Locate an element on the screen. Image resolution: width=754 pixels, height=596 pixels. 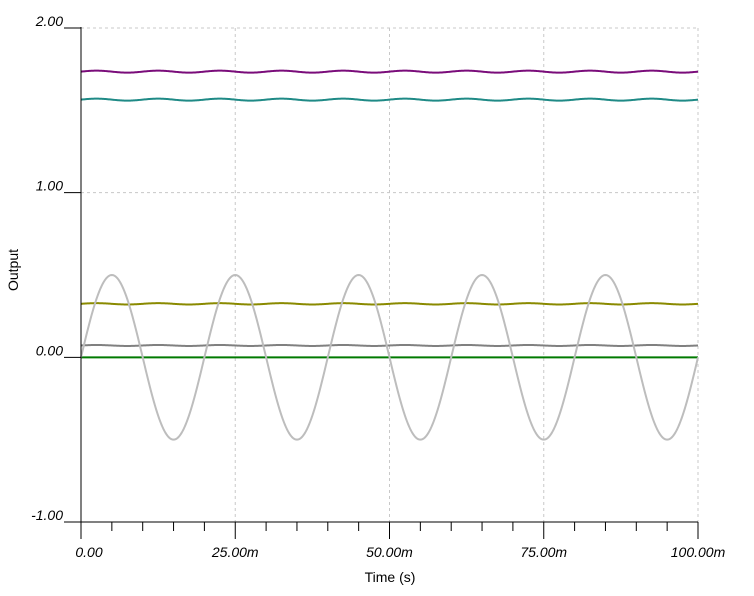
x-tick-label: 50.00m is located at coordinates (389, 552).